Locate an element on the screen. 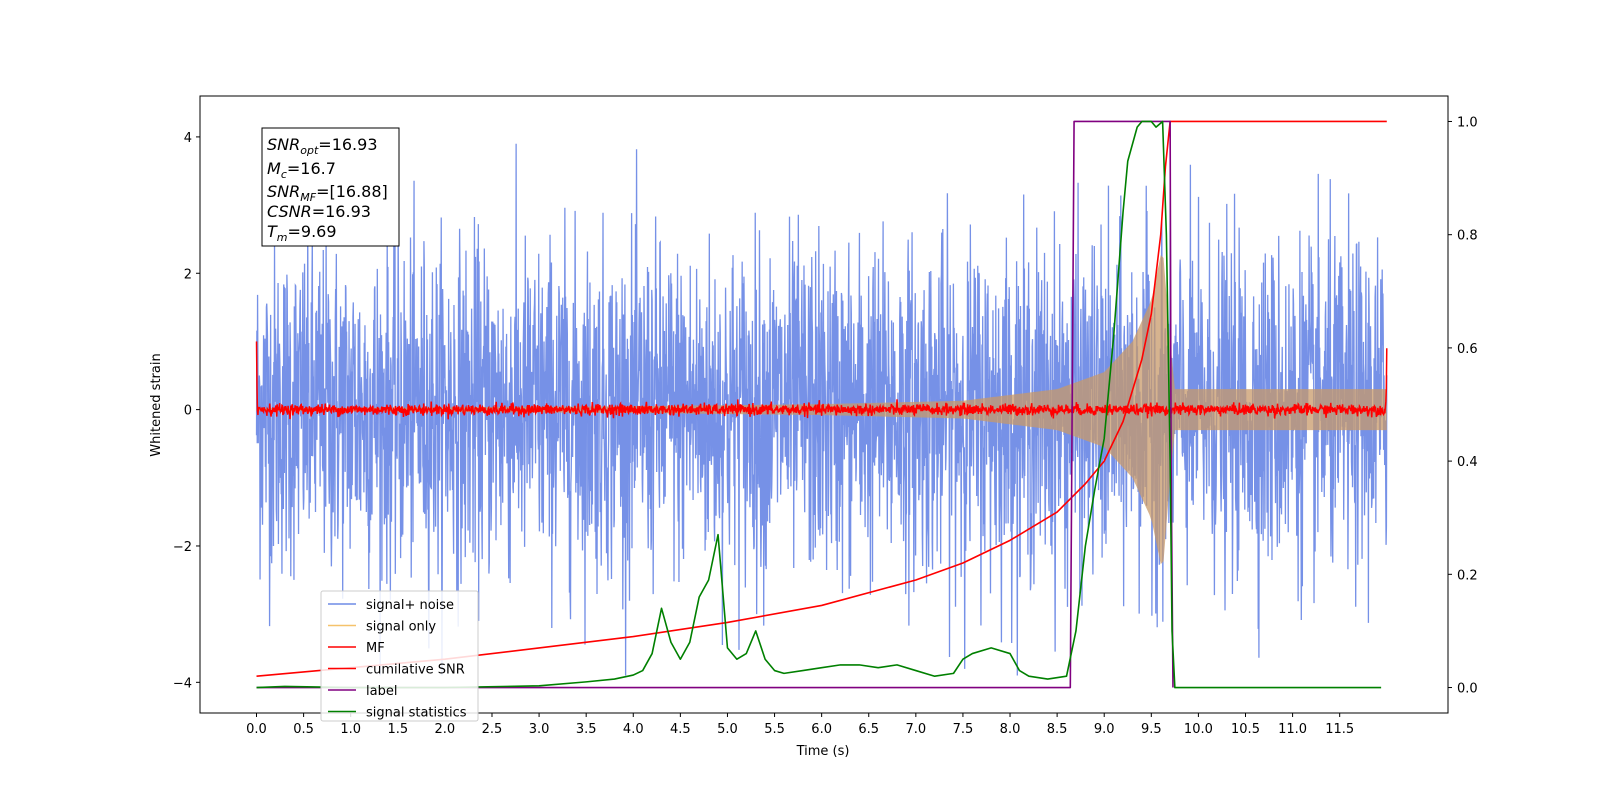 The image size is (1600, 800). y2-tick-label: 0.0 is located at coordinates (1467, 689).